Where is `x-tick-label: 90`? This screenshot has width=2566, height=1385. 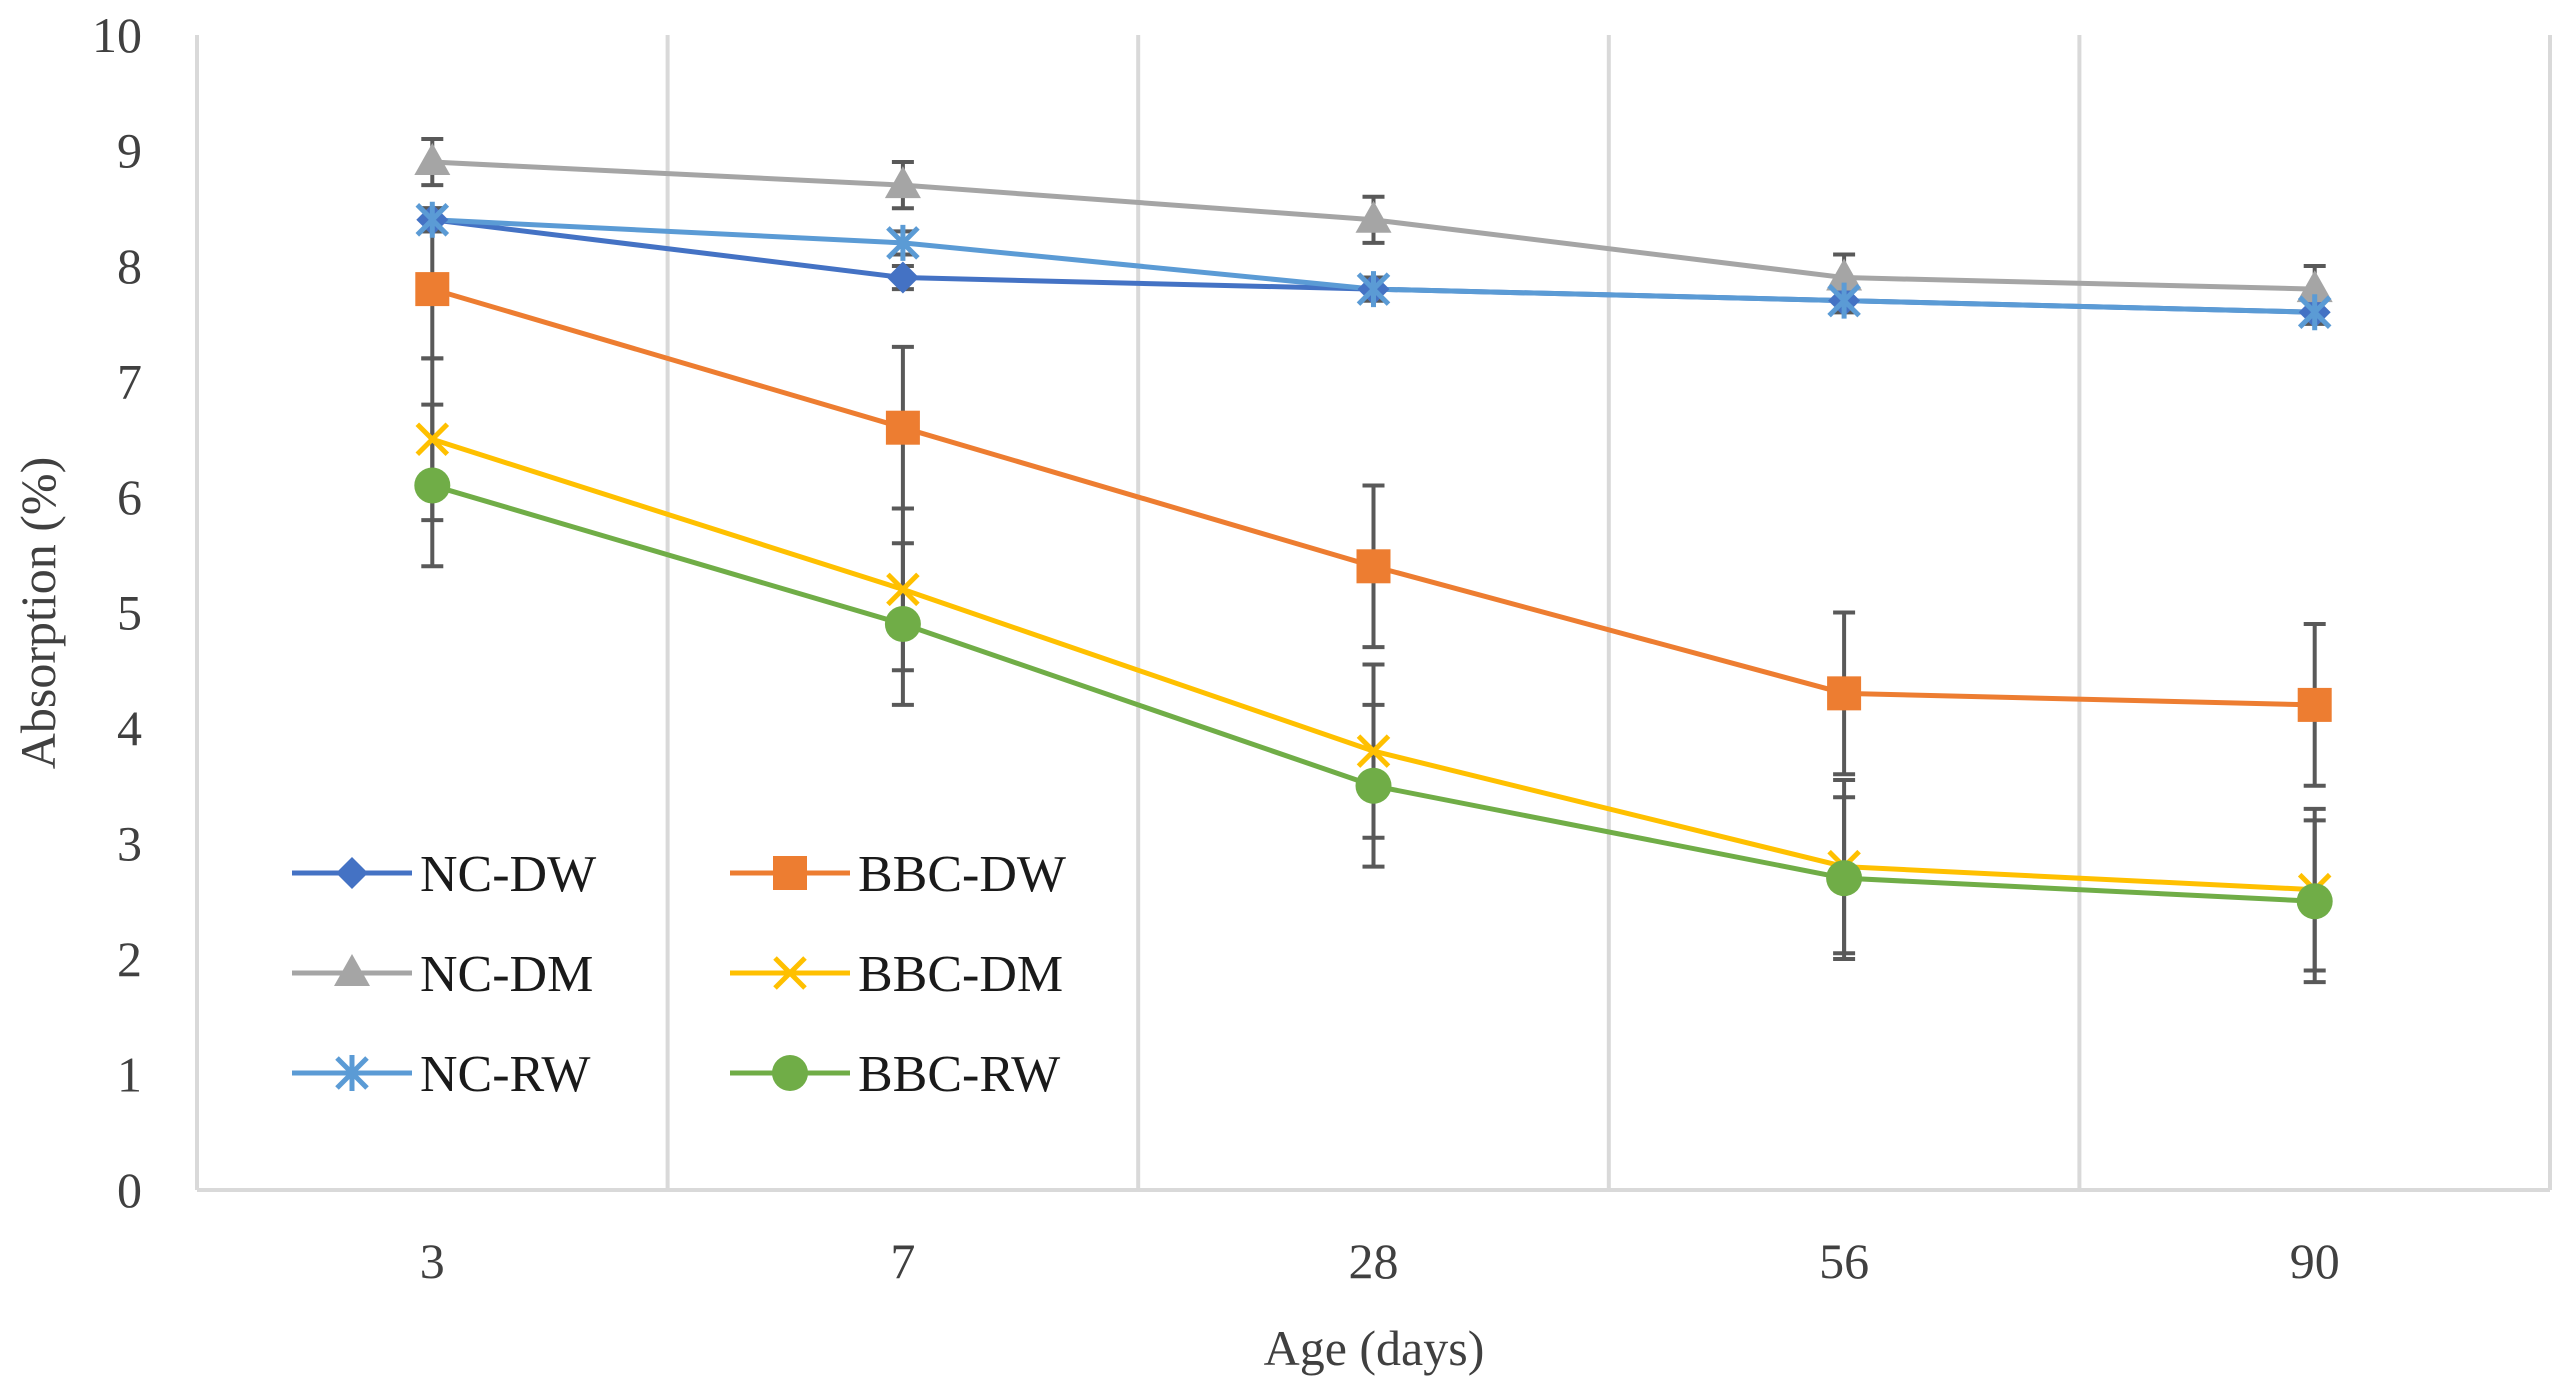 x-tick-label: 90 is located at coordinates (2315, 1261).